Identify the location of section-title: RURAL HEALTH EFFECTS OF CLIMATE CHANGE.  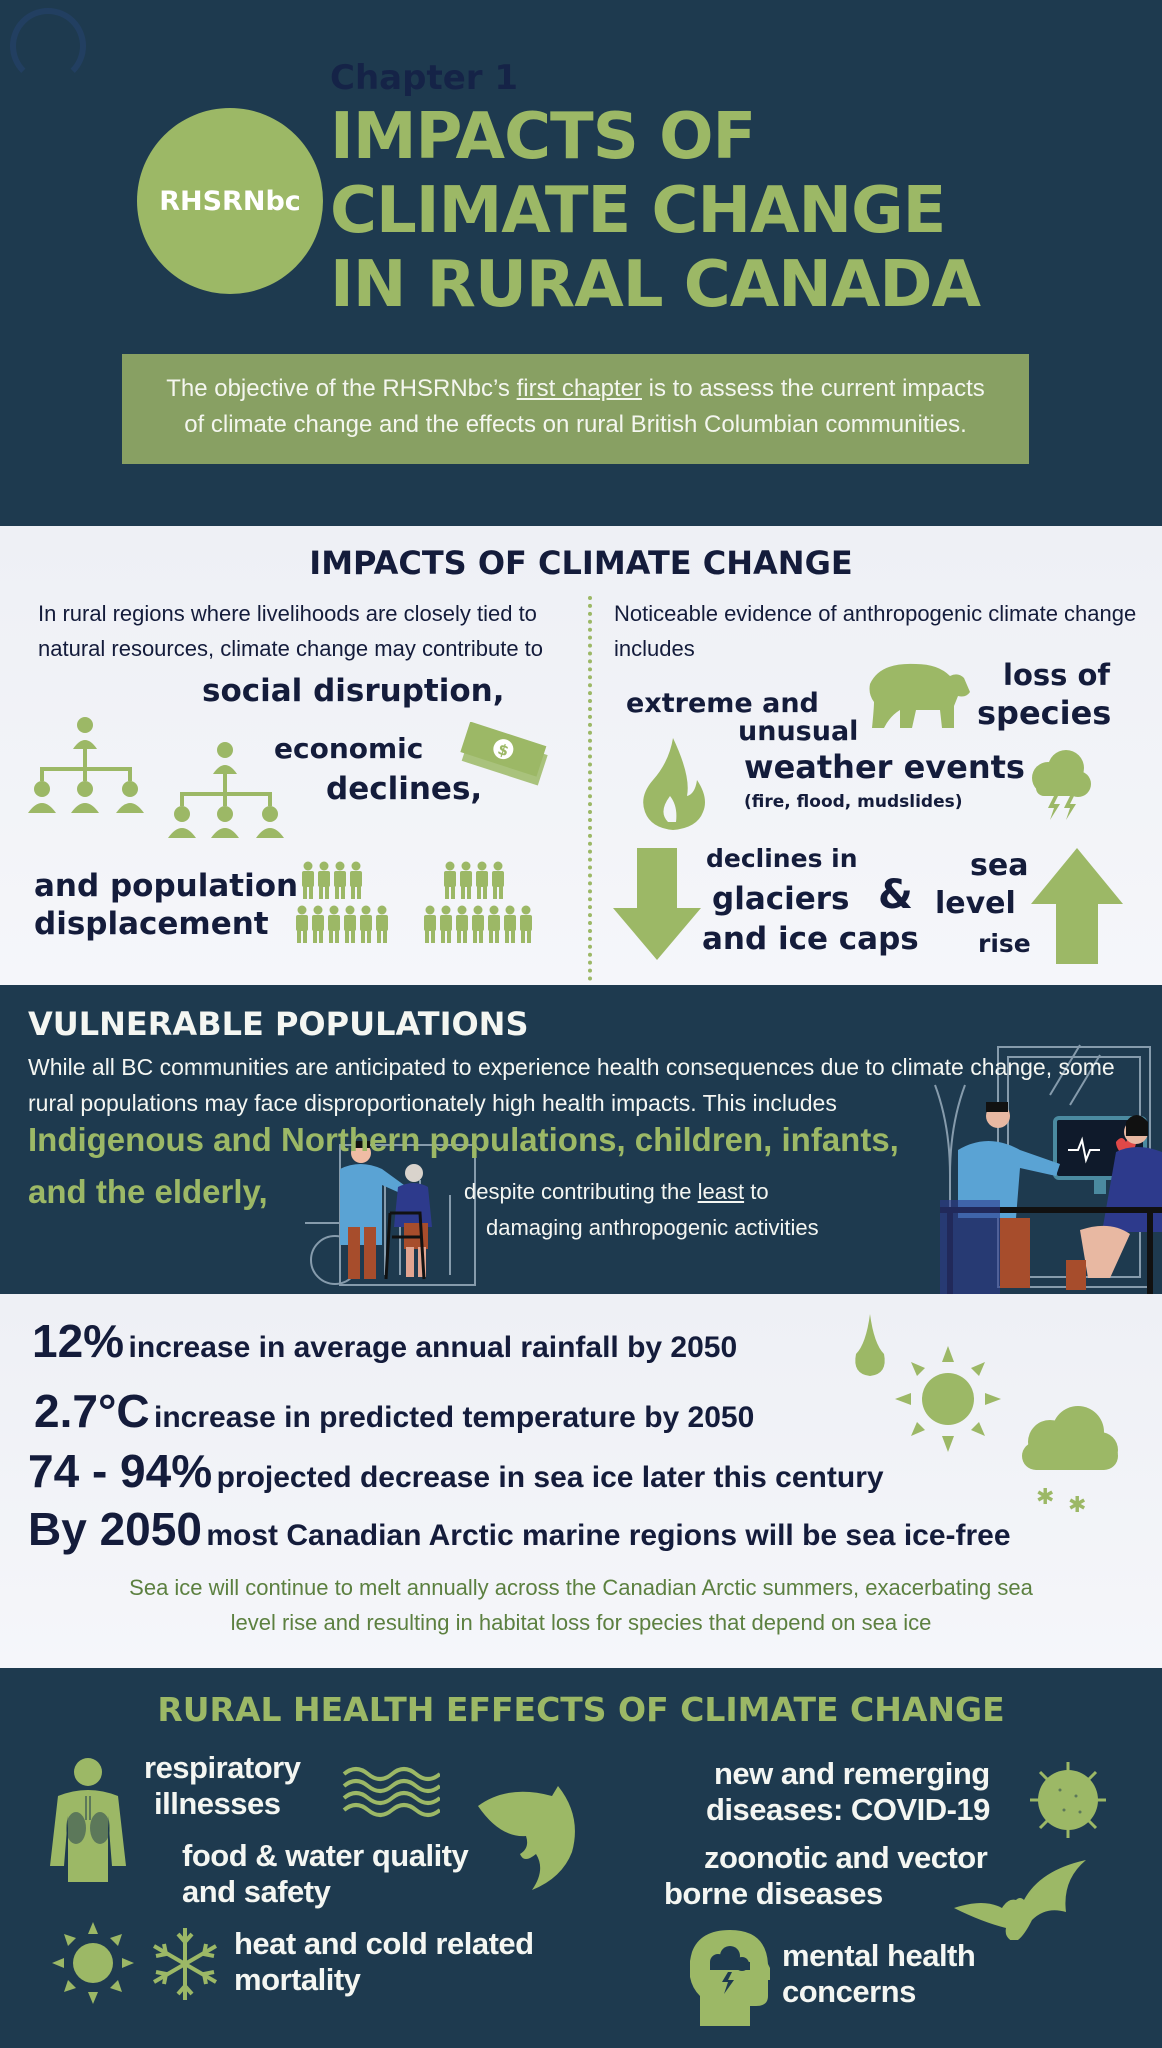
(581, 1709).